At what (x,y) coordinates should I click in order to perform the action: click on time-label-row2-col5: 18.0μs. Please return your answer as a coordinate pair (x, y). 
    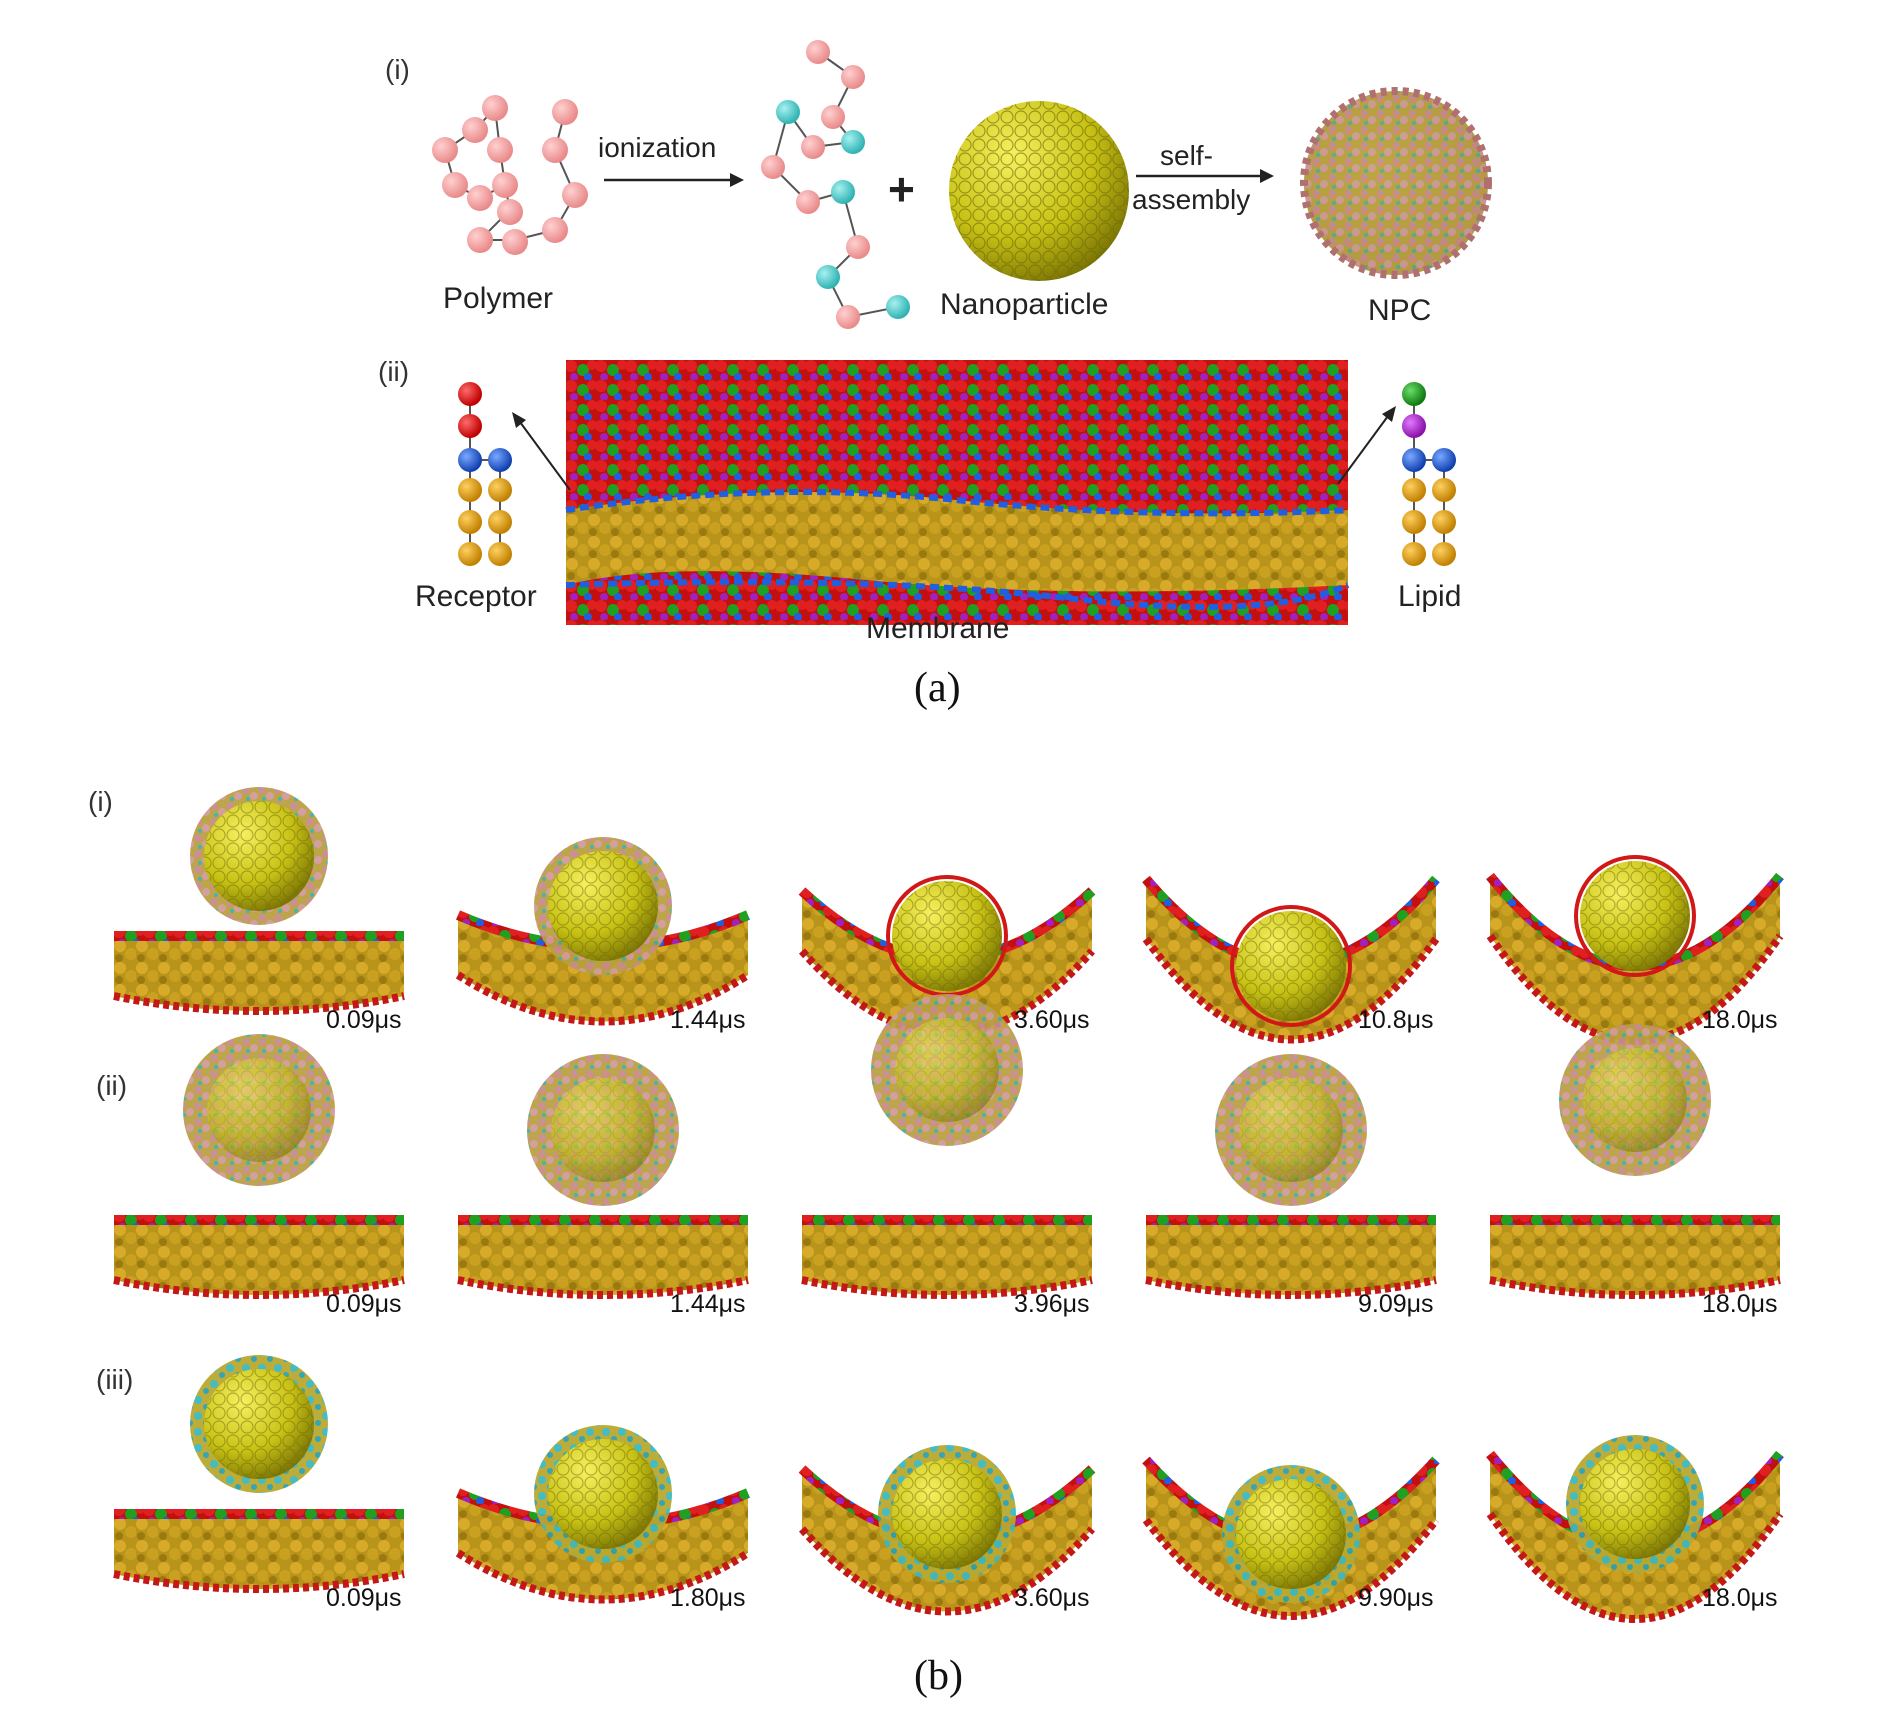
    Looking at the image, I should click on (1740, 1304).